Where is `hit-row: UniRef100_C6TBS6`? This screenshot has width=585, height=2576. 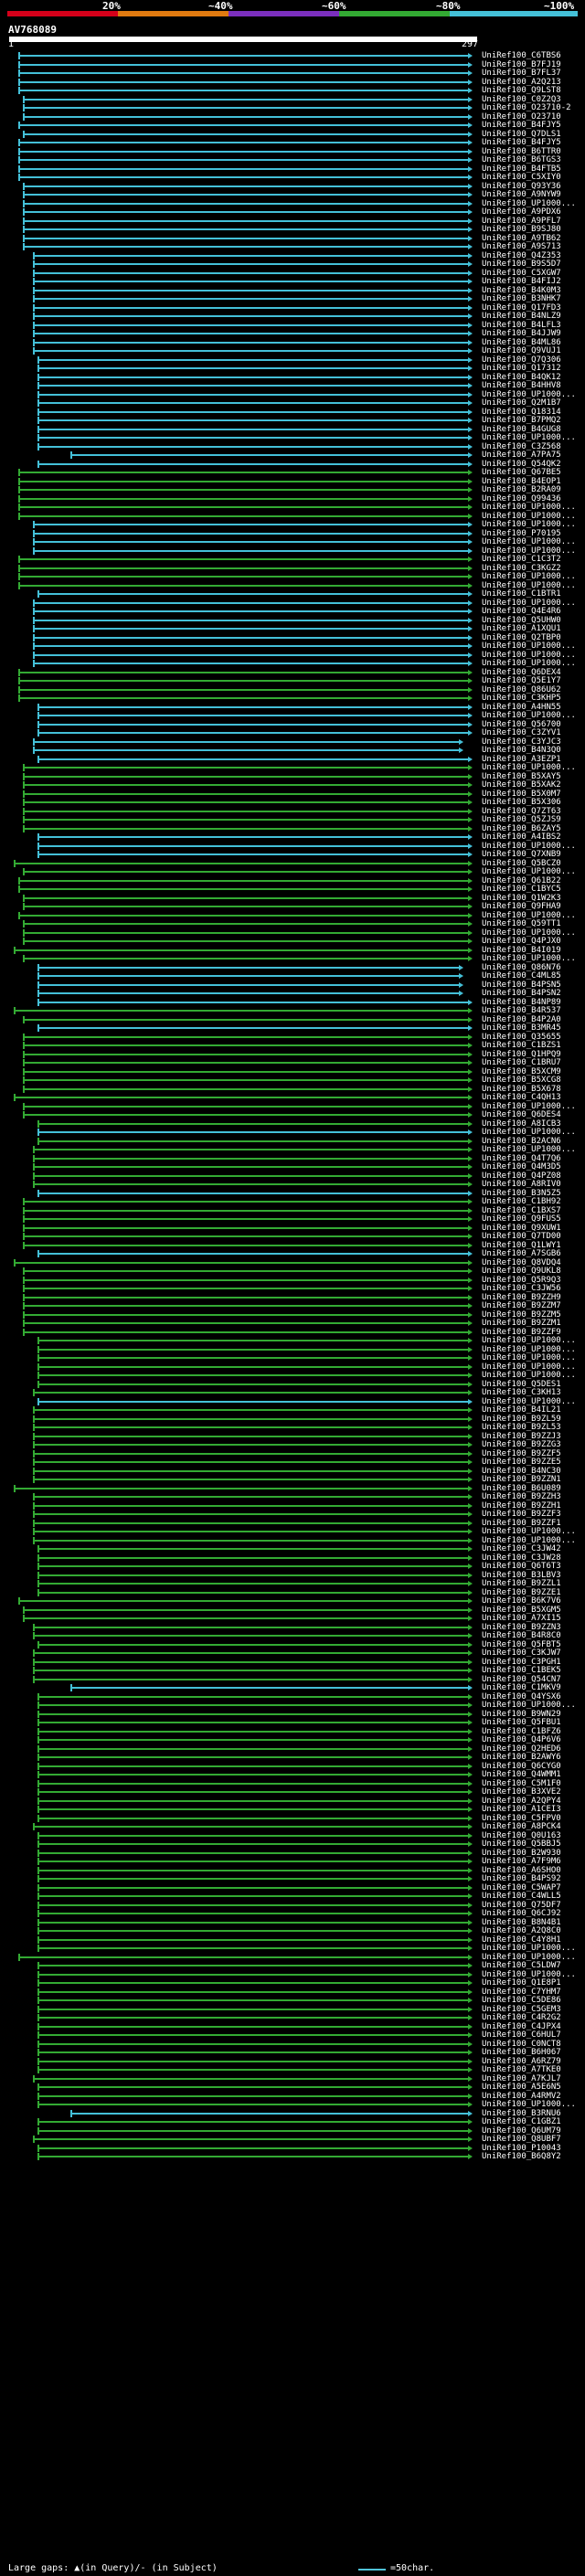 hit-row: UniRef100_C6TBS6 is located at coordinates (293, 55).